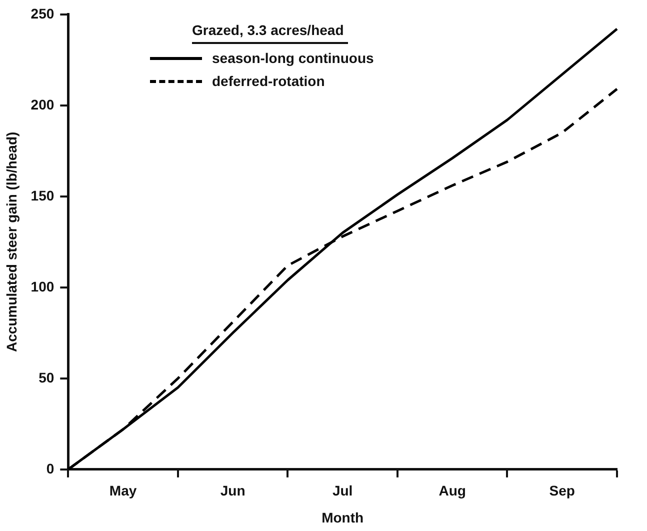 Image resolution: width=647 pixels, height=531 pixels. I want to click on x-tick-label: May, so click(123, 490).